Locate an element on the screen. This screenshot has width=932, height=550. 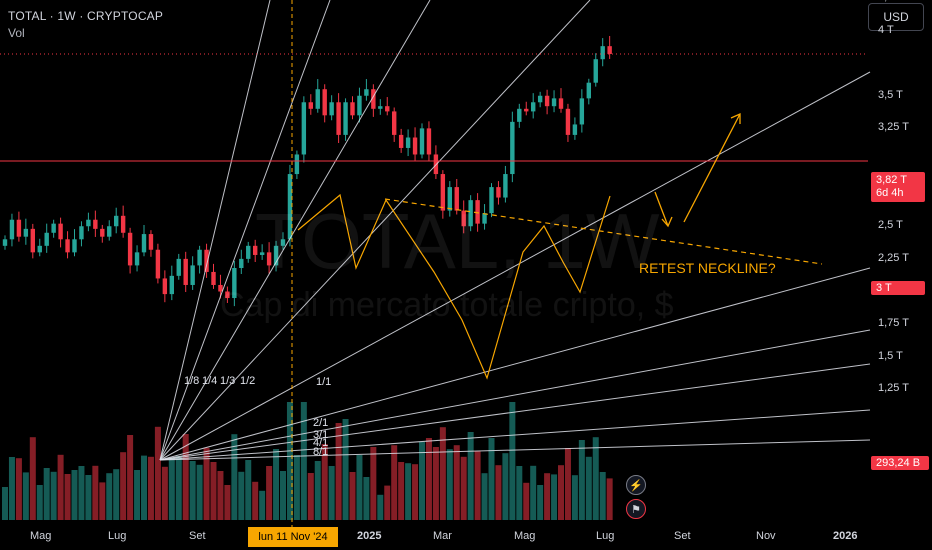
gann-ratio-label: 2/1 is located at coordinates (320, 423).